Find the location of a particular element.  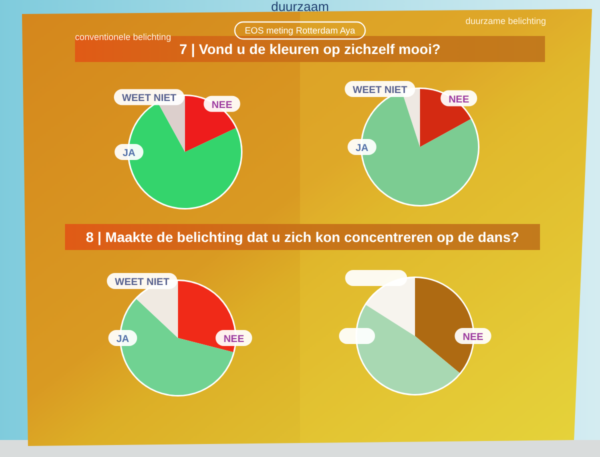

text: EOS meting Rotterdam Aya is located at coordinates (300, 31).